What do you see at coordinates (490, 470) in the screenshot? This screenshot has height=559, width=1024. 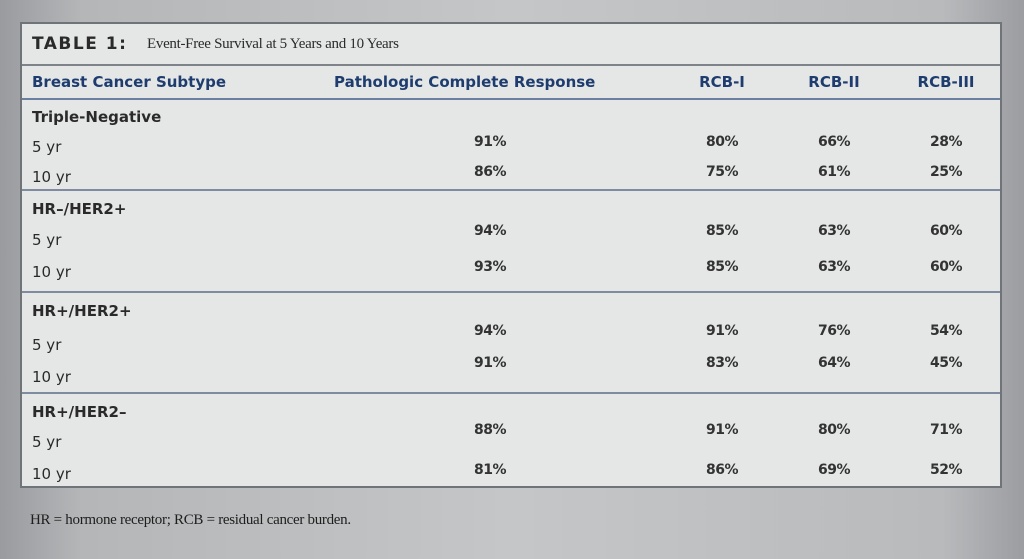 I see `table-cell: 81%` at bounding box center [490, 470].